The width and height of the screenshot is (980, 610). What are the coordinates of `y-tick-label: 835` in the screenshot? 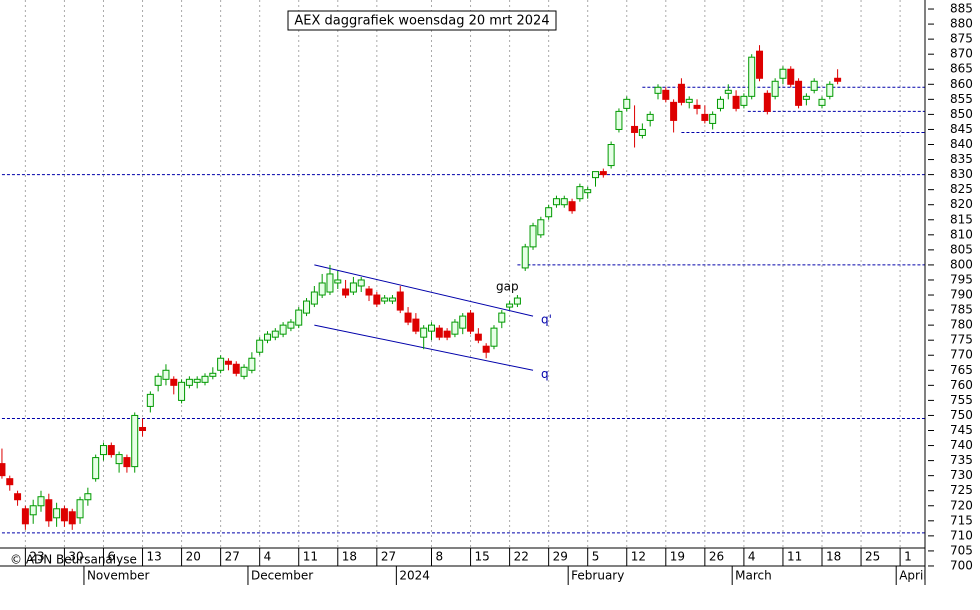 It's located at (961, 159).